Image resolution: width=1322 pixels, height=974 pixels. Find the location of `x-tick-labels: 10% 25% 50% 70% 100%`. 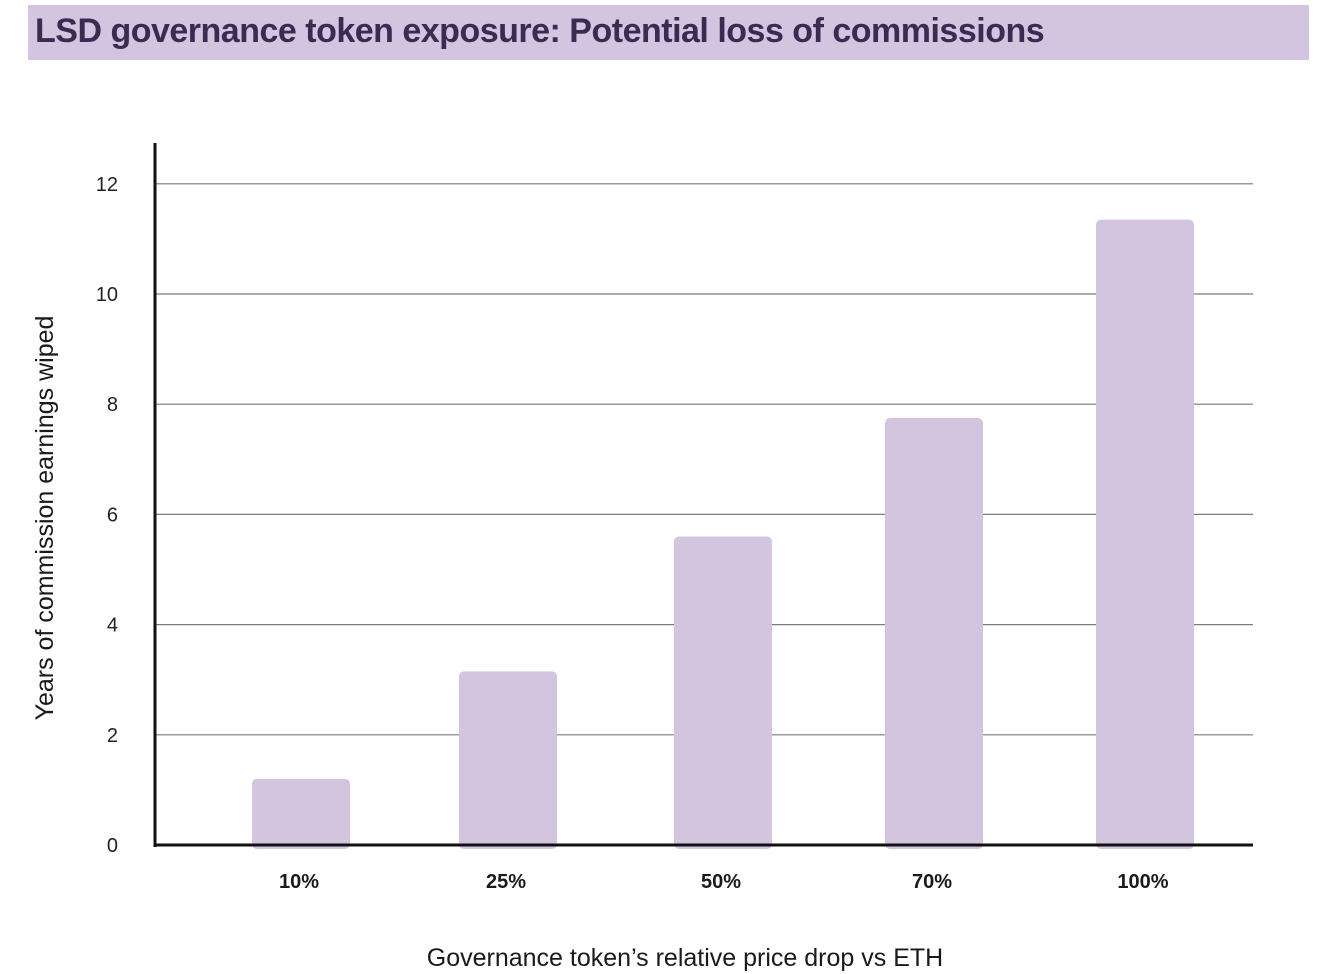

x-tick-labels: 10% 25% 50% 70% 100% is located at coordinates (724, 882).